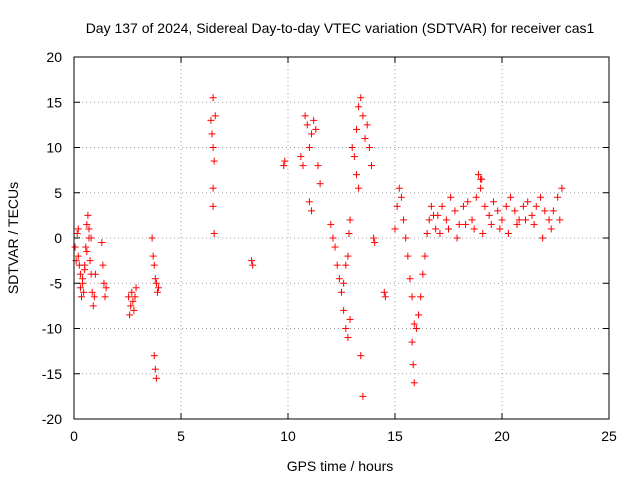  I want to click on y-tick-label: -5, so click(56, 283).